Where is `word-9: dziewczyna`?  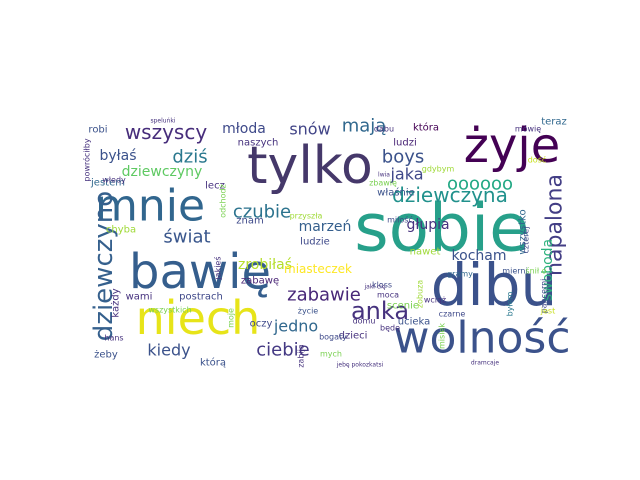 word-9: dziewczyna is located at coordinates (450, 195).